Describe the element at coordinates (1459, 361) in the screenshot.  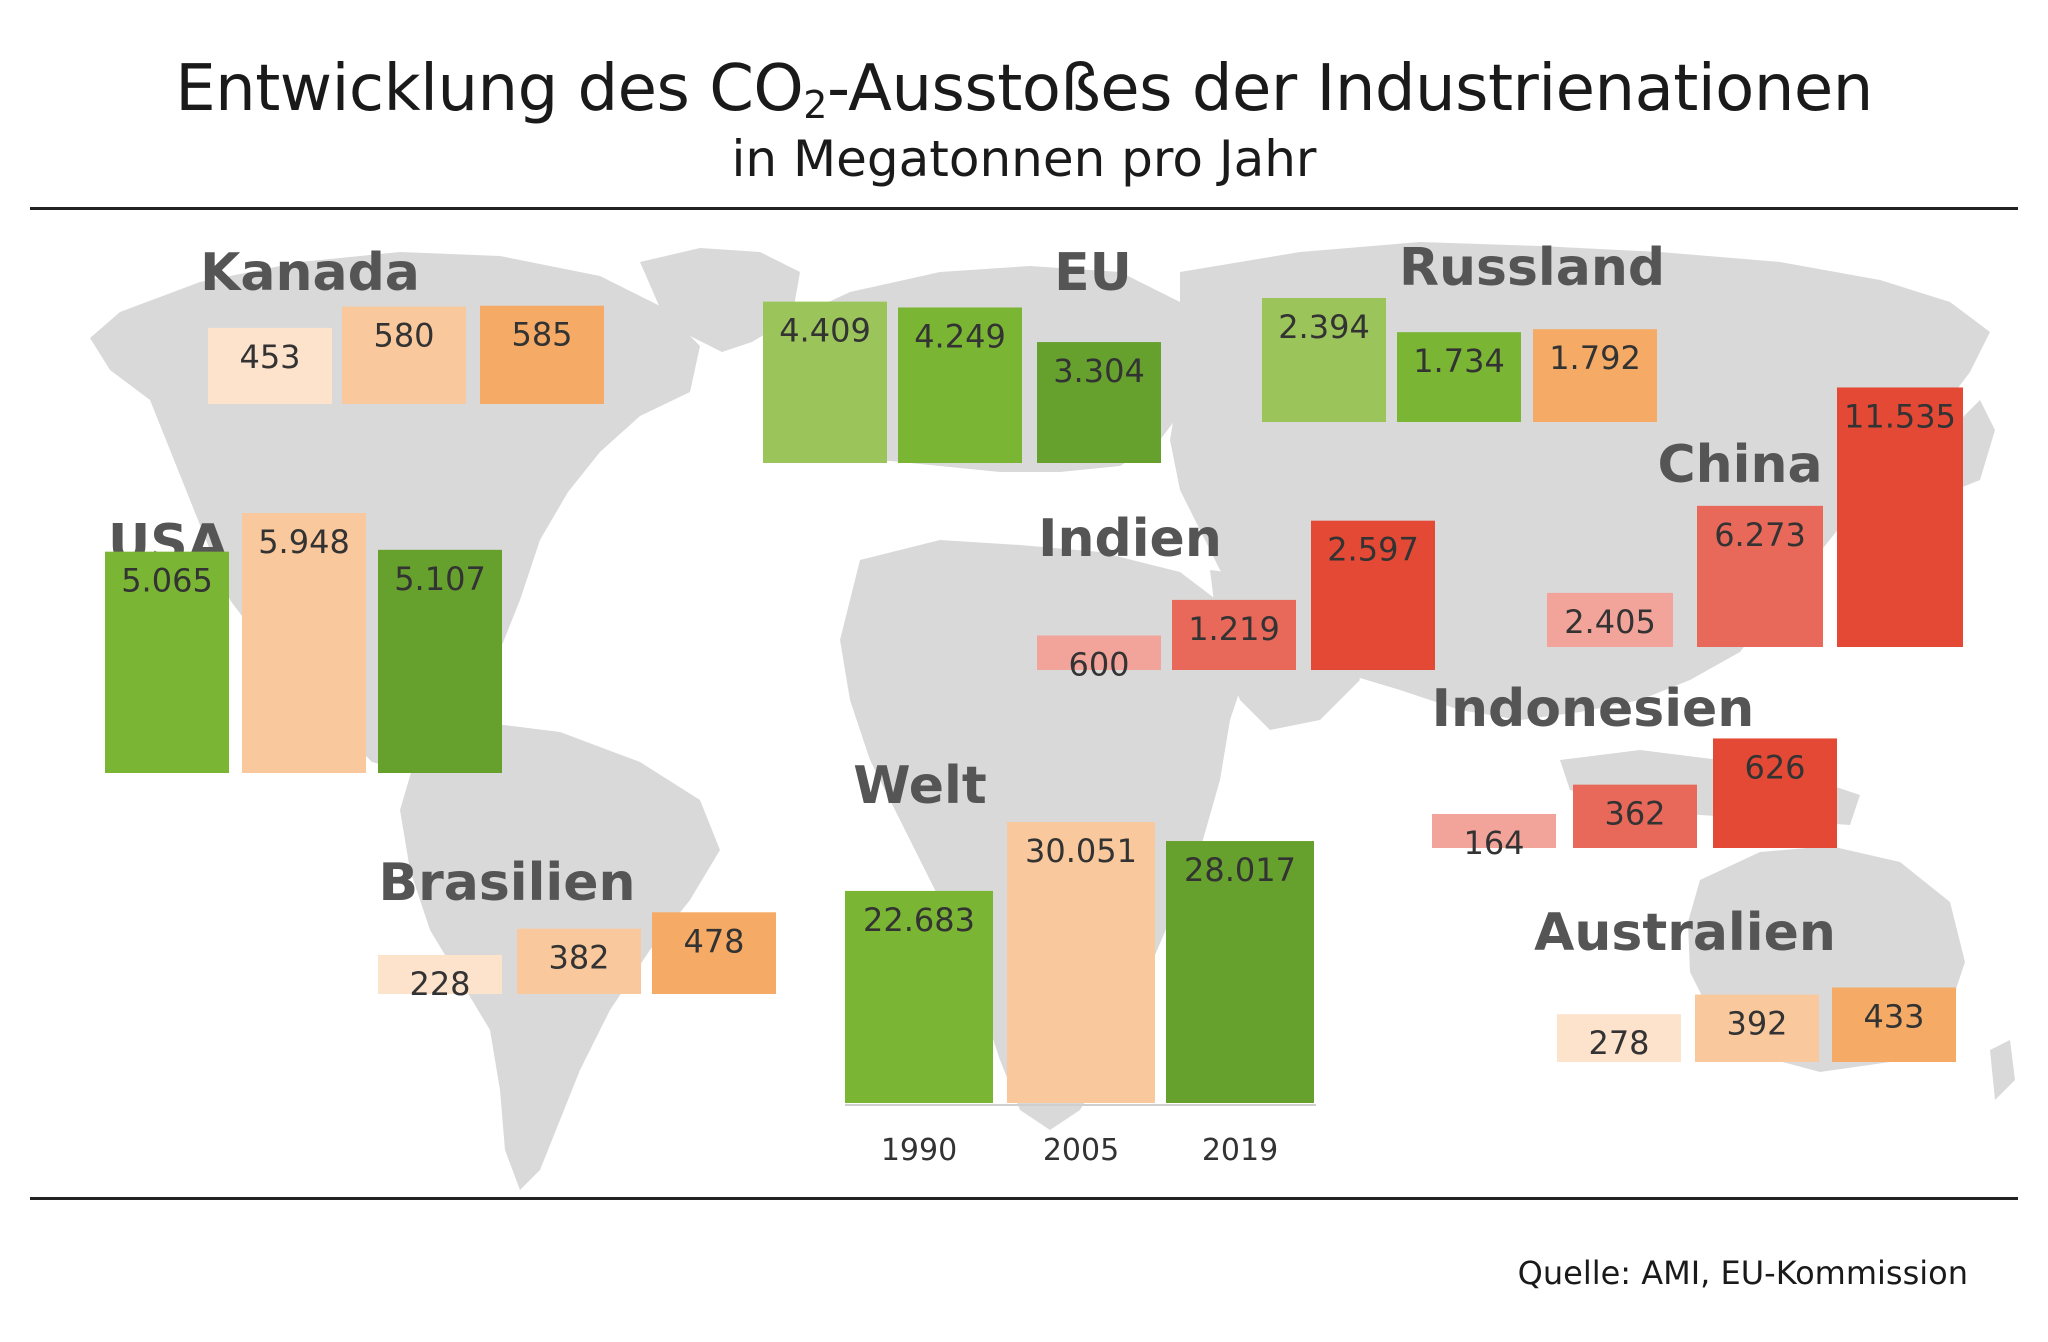
I see `value-label-russland-2005: 1.734` at that location.